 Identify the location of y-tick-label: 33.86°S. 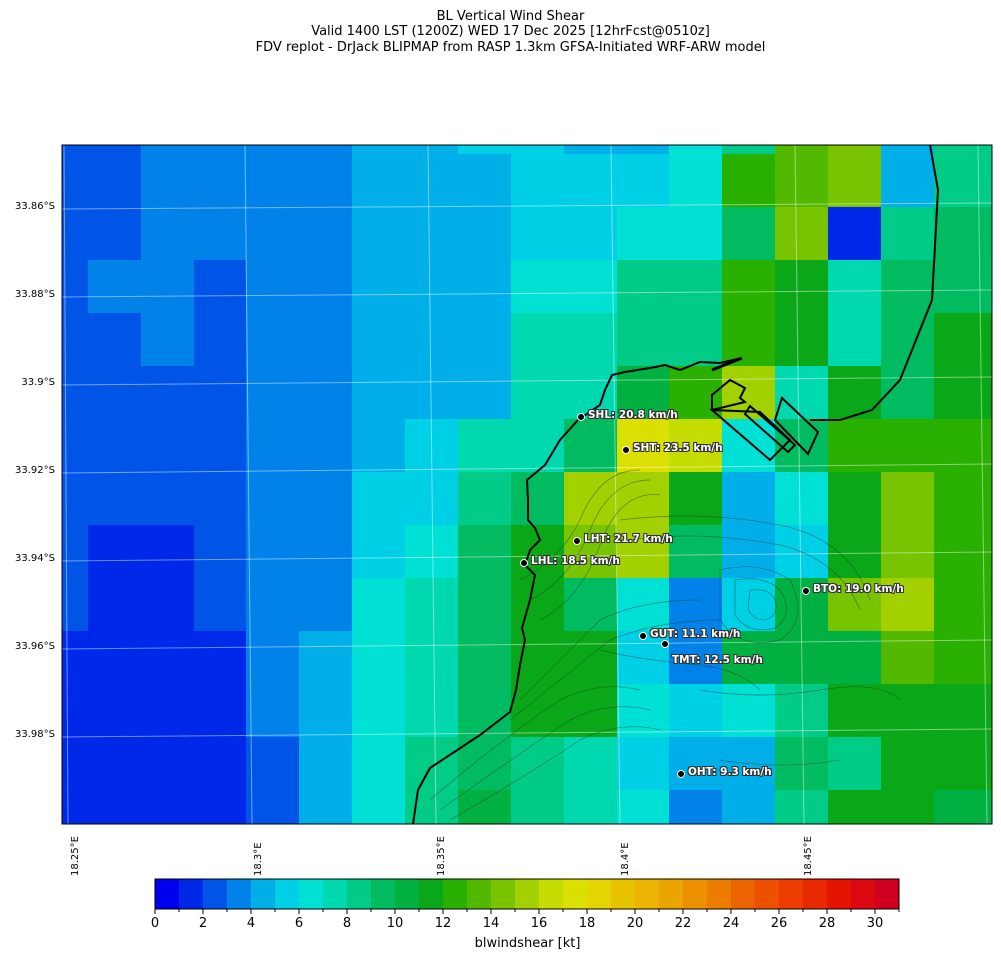
(35, 206).